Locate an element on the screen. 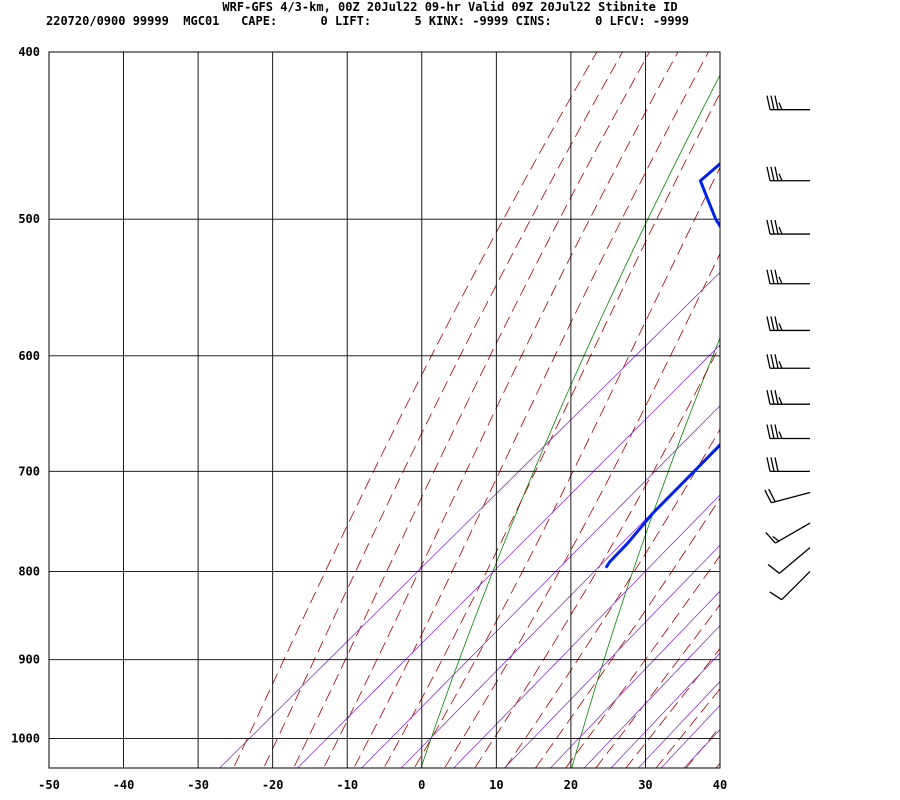 The height and width of the screenshot is (800, 900). x-tick-label: -30 is located at coordinates (198, 785).